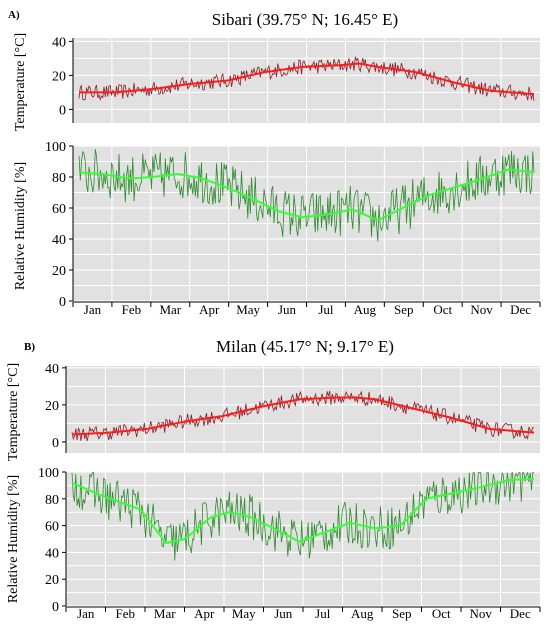 This screenshot has width=550, height=637. What do you see at coordinates (305, 19) in the screenshot?
I see `panel-a-title: Sibari (39.75° N; 16.45° E)` at bounding box center [305, 19].